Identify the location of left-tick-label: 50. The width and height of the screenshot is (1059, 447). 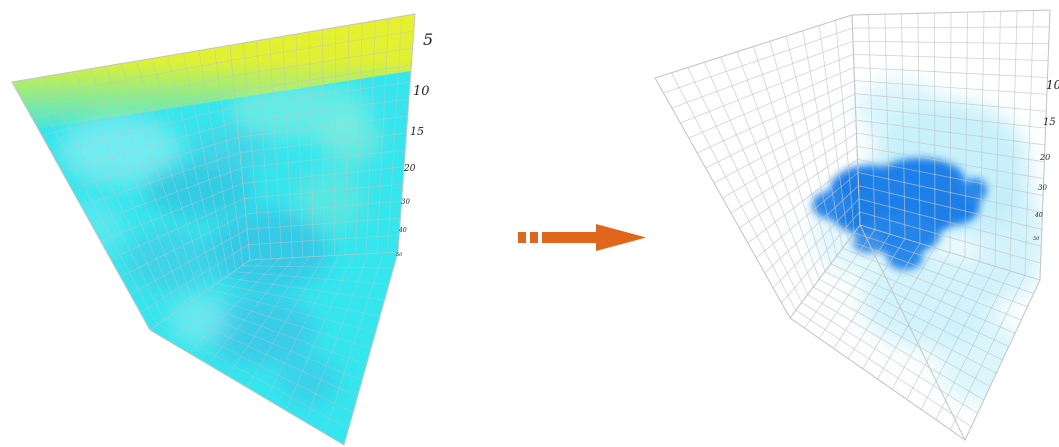
(399, 255).